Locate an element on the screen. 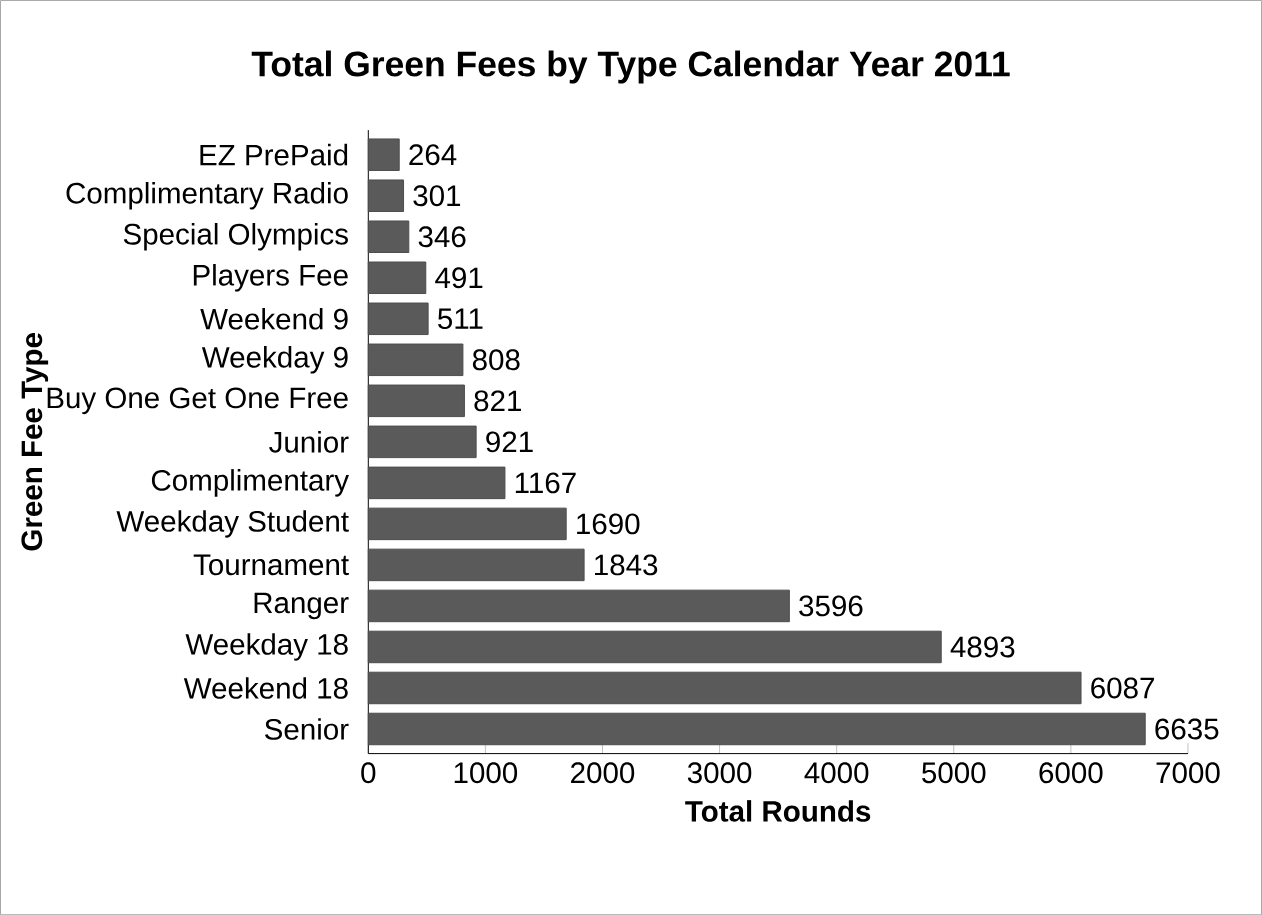 Image resolution: width=1262 pixels, height=915 pixels. x-tick-label: 1000 is located at coordinates (486, 773).